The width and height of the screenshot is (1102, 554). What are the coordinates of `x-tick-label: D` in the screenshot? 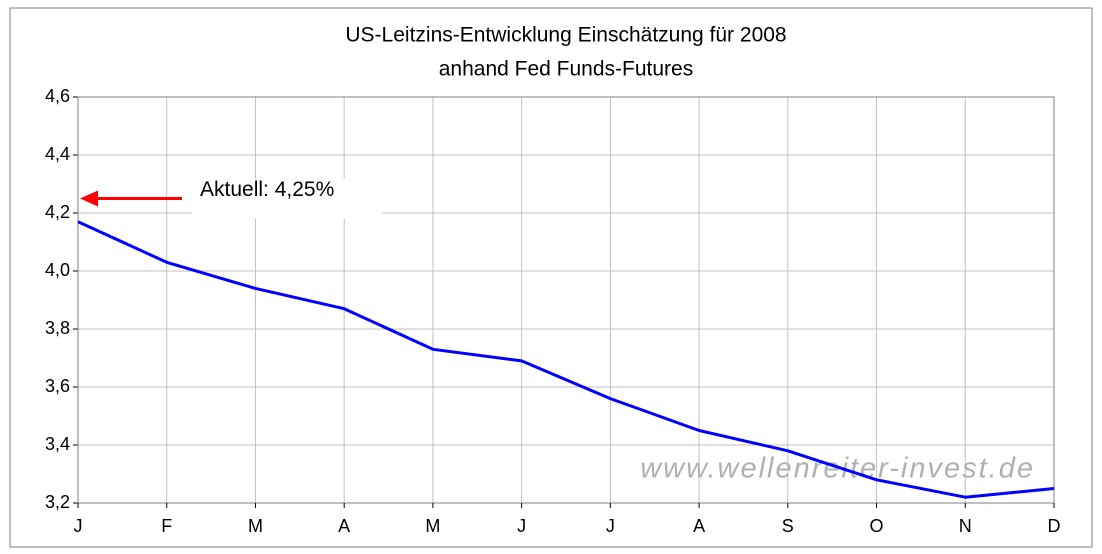 It's located at (1054, 526).